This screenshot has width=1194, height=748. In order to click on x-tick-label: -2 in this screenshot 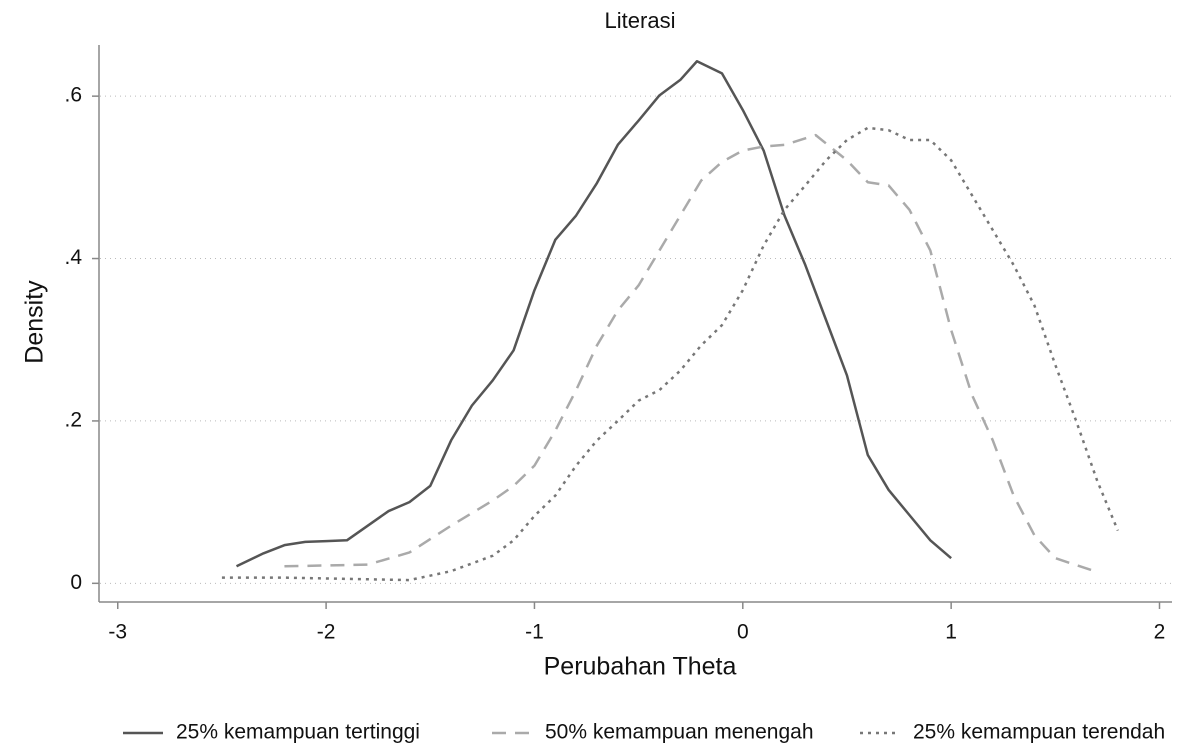, I will do `click(326, 632)`.